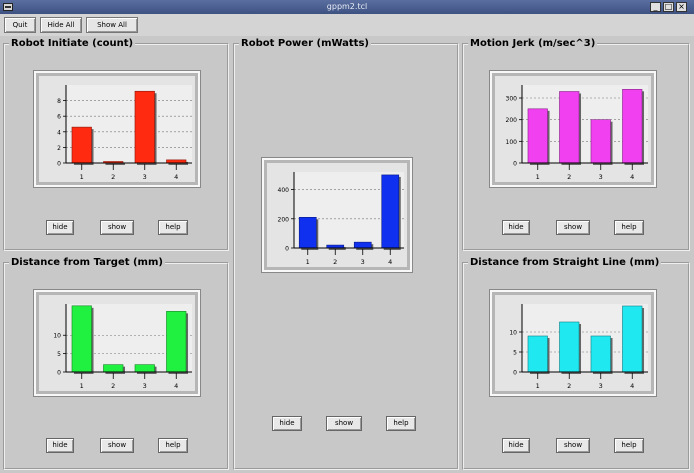 The width and height of the screenshot is (694, 473). What do you see at coordinates (533, 44) in the screenshot?
I see `panel-title: Motion Jerk (m/sec^3)` at bounding box center [533, 44].